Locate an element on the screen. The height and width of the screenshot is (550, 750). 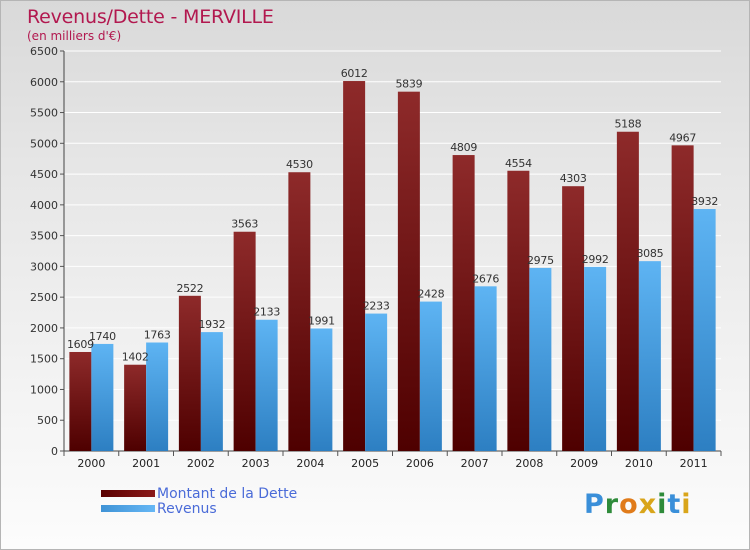
data-label: 2992 is located at coordinates (595, 259).